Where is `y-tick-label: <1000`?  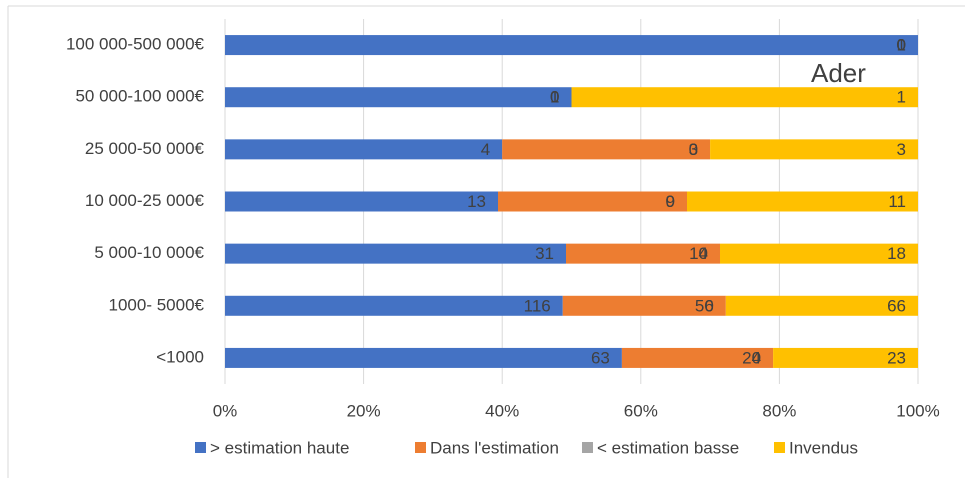 y-tick-label: <1000 is located at coordinates (180, 356).